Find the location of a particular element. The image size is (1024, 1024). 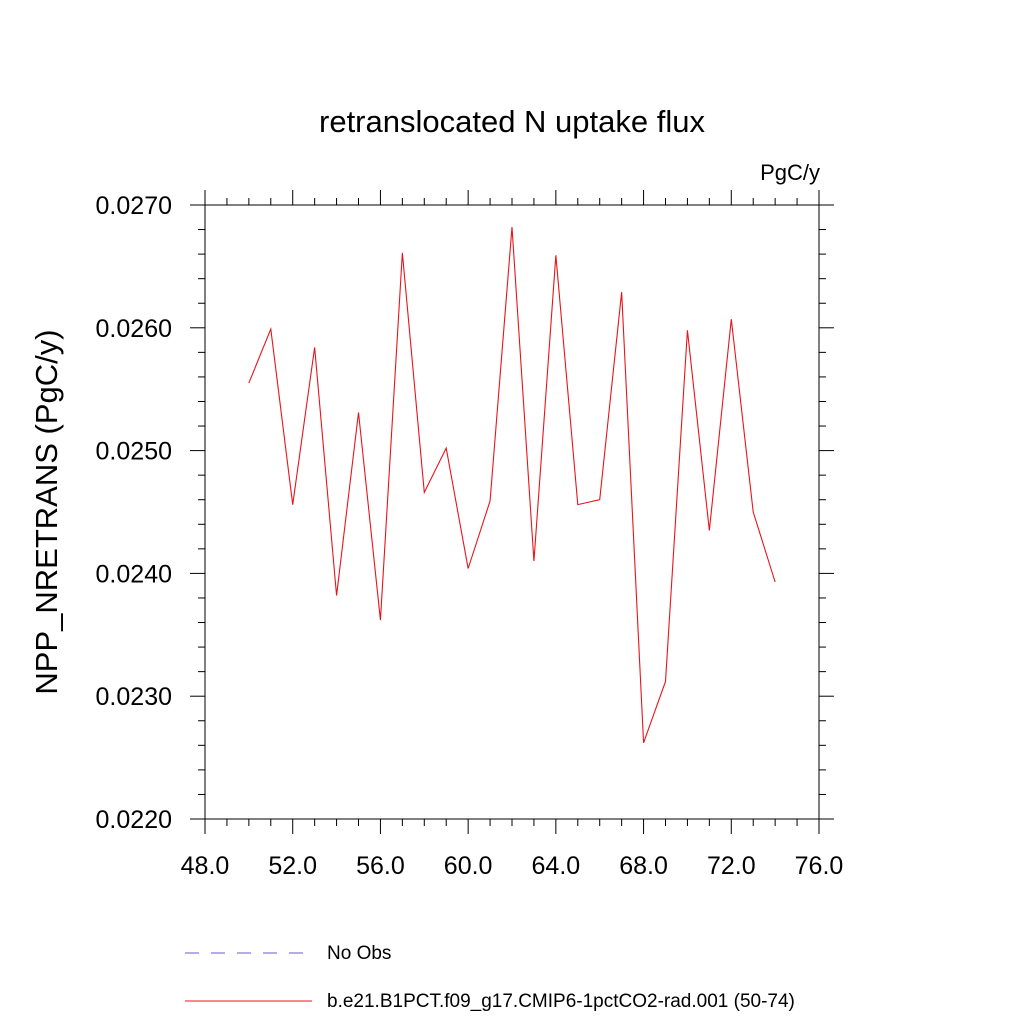

chart-title: retranslocated N uptake flux is located at coordinates (512, 121).